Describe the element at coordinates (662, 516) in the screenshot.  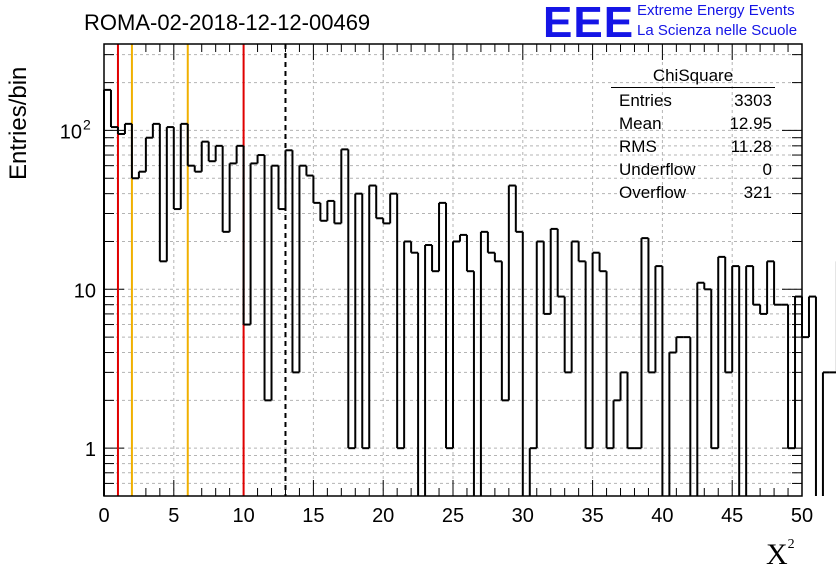
I see `x-tick-label: 40` at that location.